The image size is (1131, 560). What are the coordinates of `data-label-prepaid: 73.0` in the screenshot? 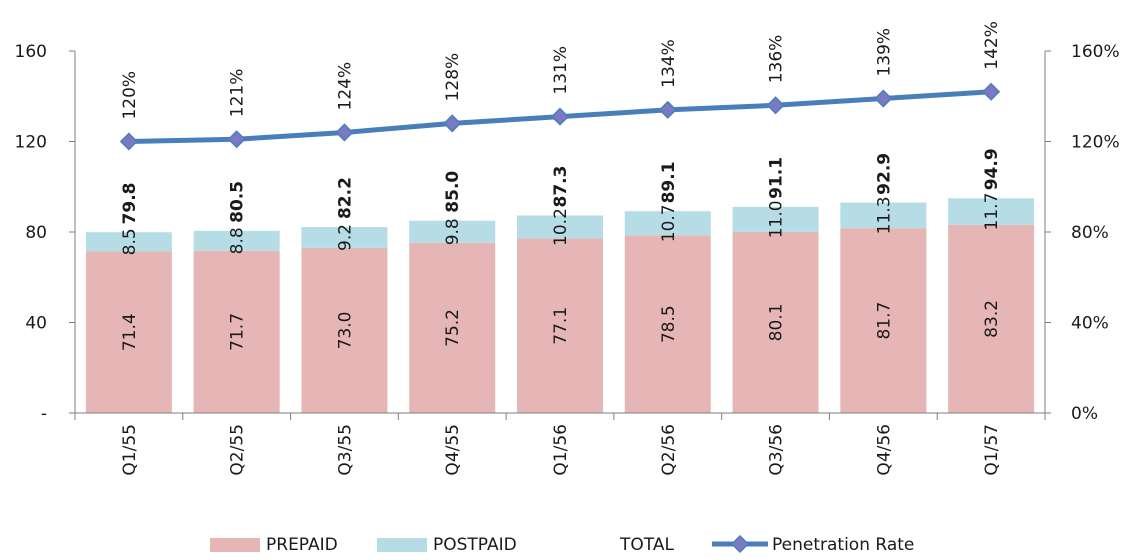 It's located at (345, 330).